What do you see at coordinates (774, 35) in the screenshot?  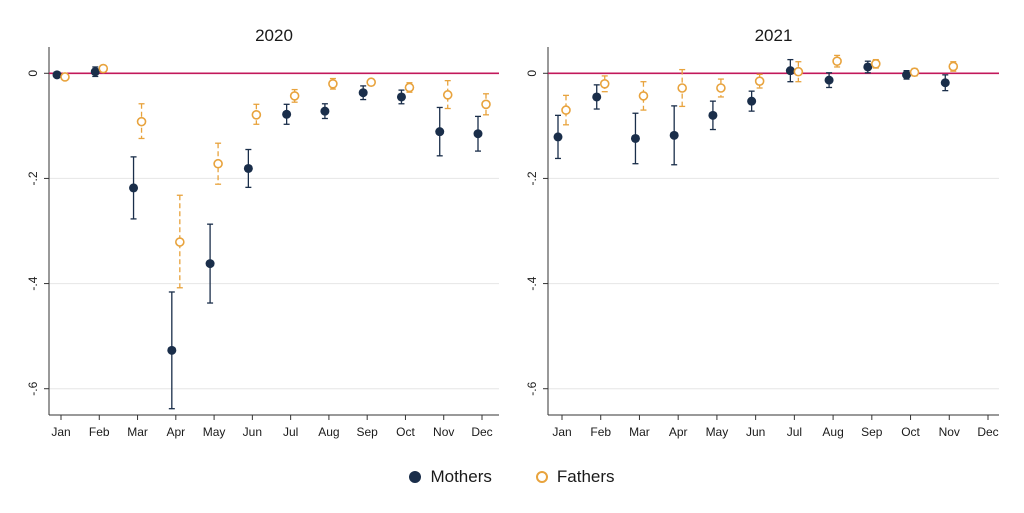 I see `panel-title: 2021` at bounding box center [774, 35].